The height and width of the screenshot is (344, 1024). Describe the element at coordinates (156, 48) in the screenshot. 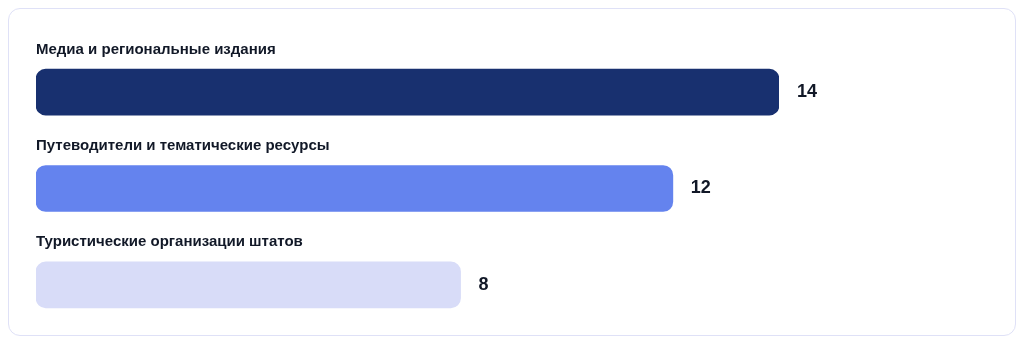

I see `y-tick-label: Медиа и региональные издания` at that location.